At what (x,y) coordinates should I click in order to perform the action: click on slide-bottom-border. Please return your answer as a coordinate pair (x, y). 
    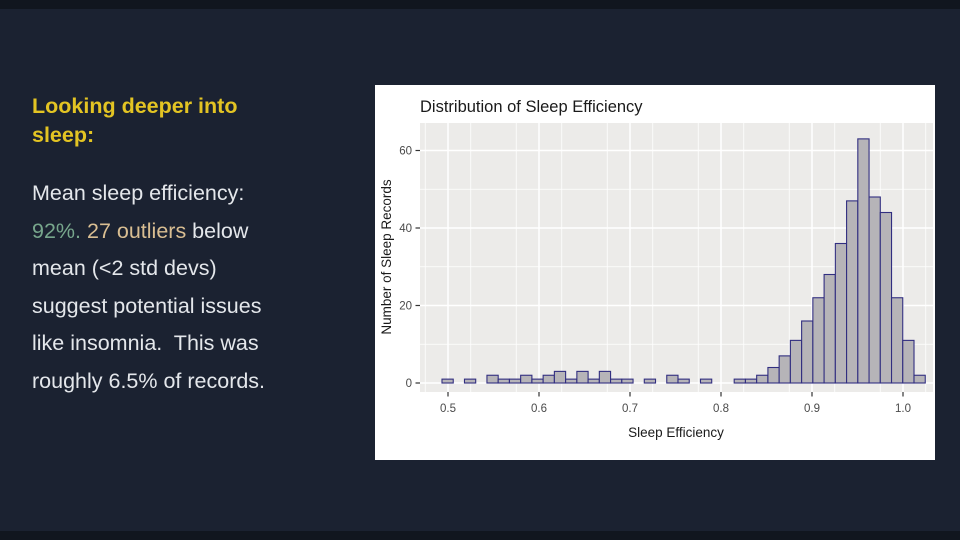
    Looking at the image, I should click on (480, 535).